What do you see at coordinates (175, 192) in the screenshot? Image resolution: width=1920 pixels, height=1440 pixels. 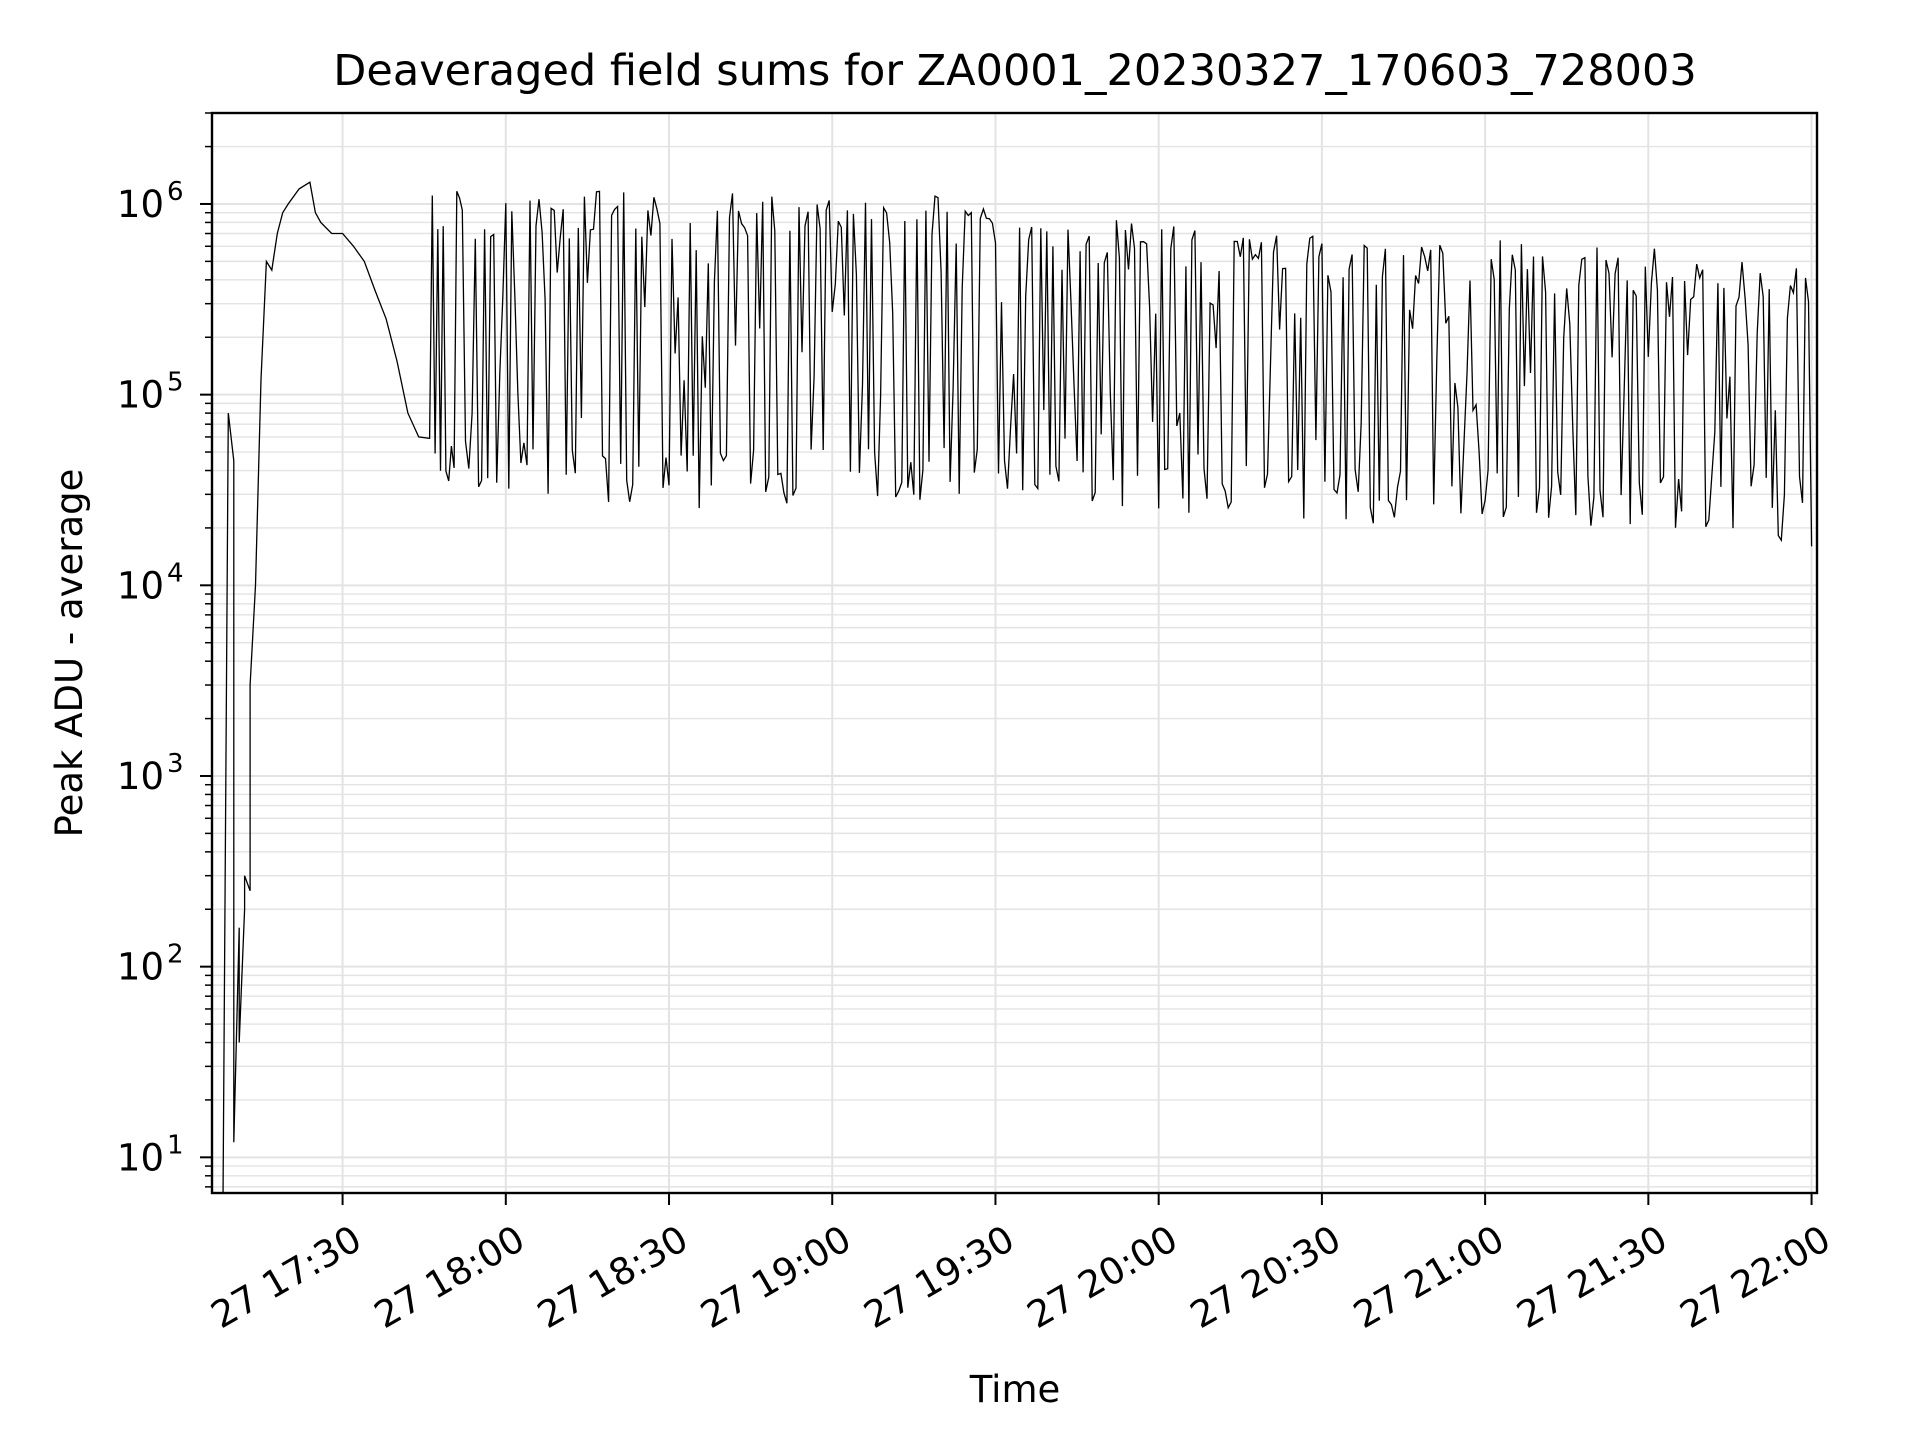 I see `y-tick-label-exponent: 6` at bounding box center [175, 192].